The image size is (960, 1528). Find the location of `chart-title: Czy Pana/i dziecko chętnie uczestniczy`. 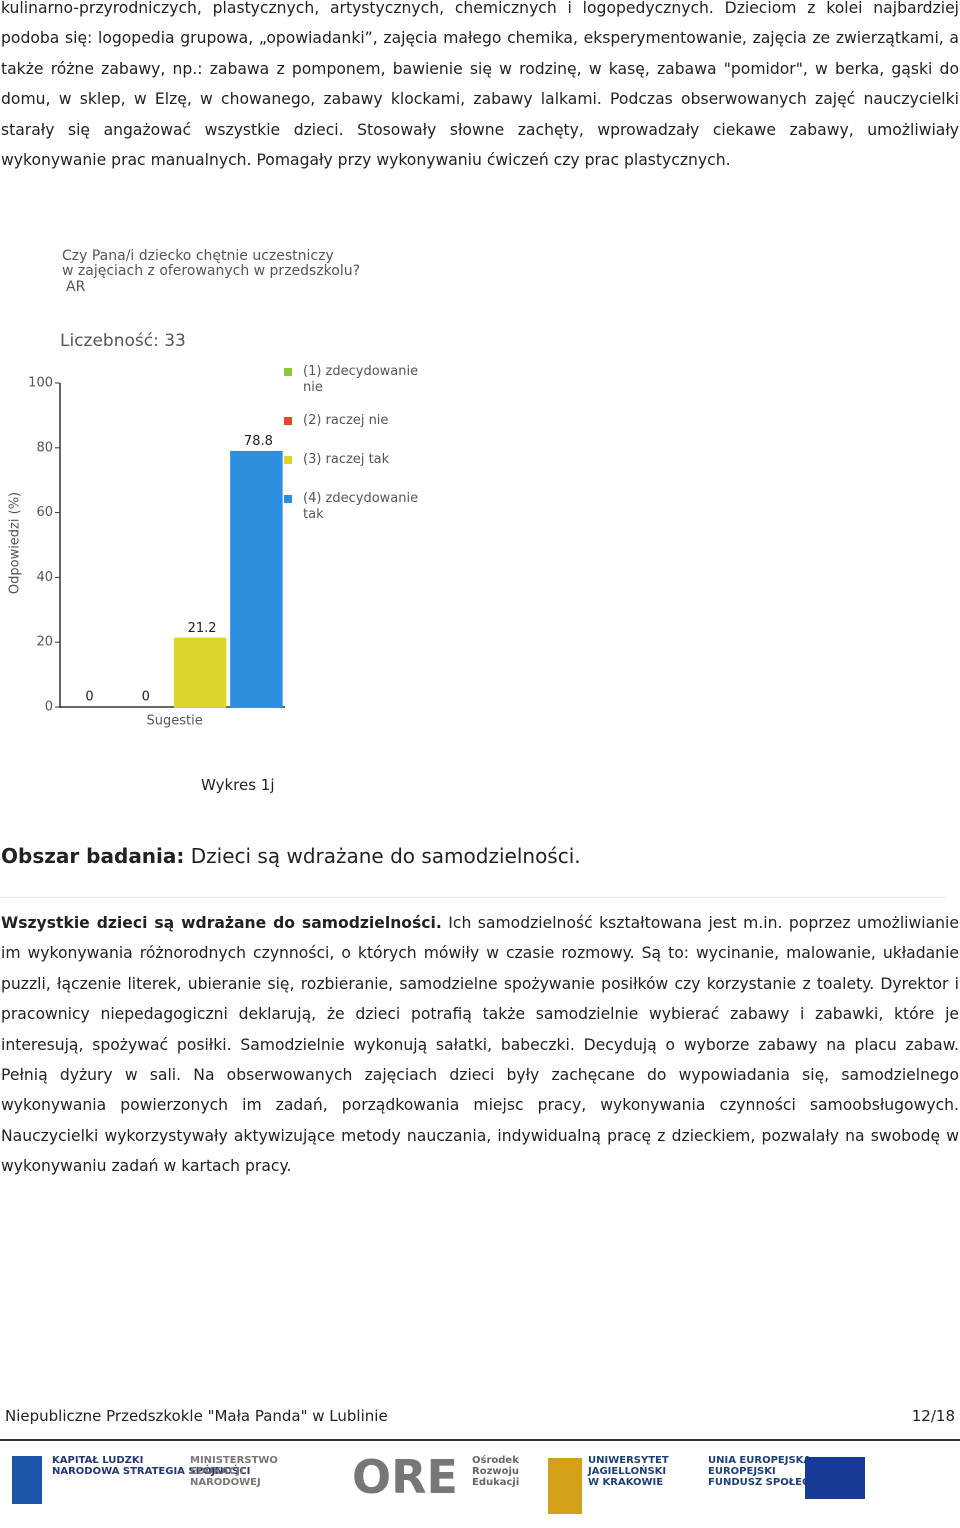

chart-title: Czy Pana/i dziecko chętnie uczestniczy is located at coordinates (198, 256).